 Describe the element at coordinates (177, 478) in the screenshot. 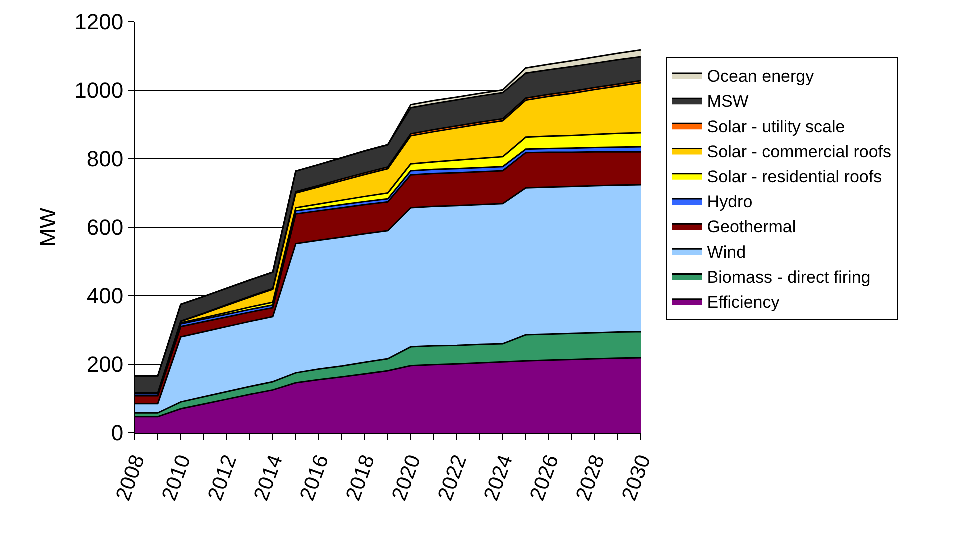

I see `x-tick-label: 2010` at that location.